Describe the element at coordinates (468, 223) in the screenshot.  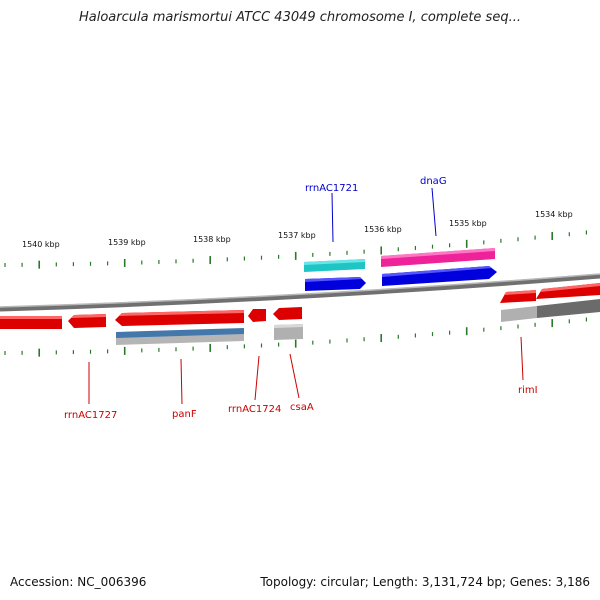
I see `scale-label: 1535 kbp` at that location.